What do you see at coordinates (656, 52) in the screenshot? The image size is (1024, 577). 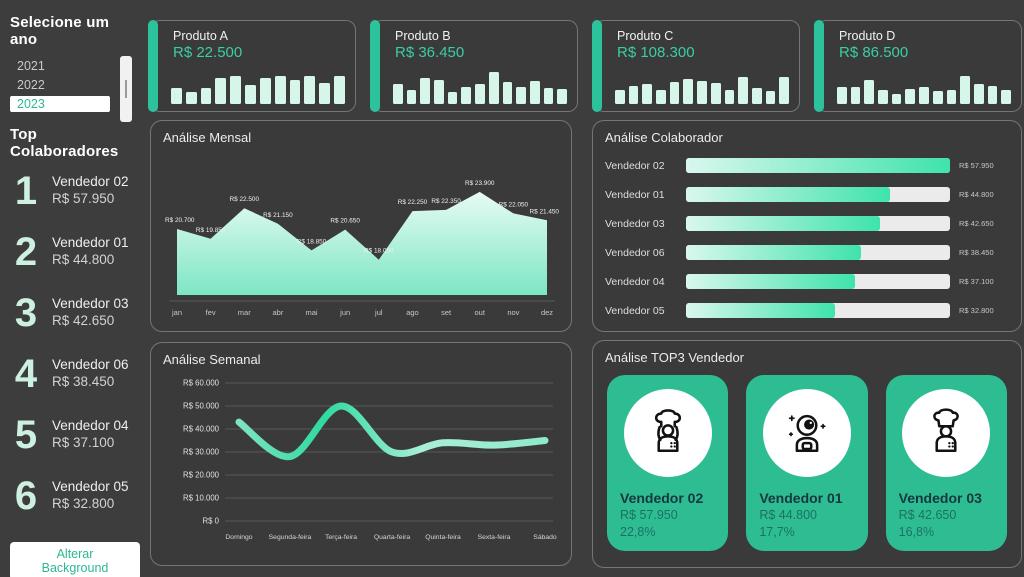 I see `product-value: R$ 108.300` at bounding box center [656, 52].